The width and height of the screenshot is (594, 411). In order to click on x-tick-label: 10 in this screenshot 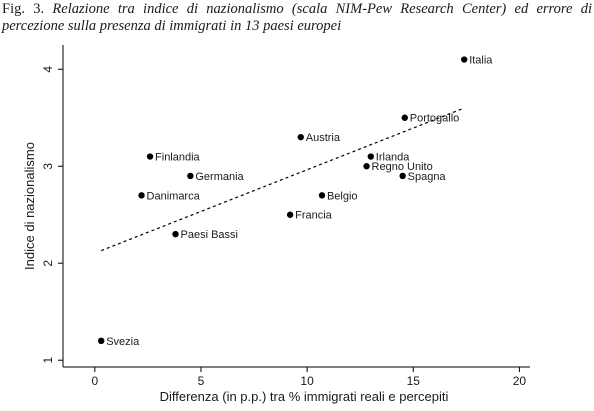, I will do `click(307, 381)`.